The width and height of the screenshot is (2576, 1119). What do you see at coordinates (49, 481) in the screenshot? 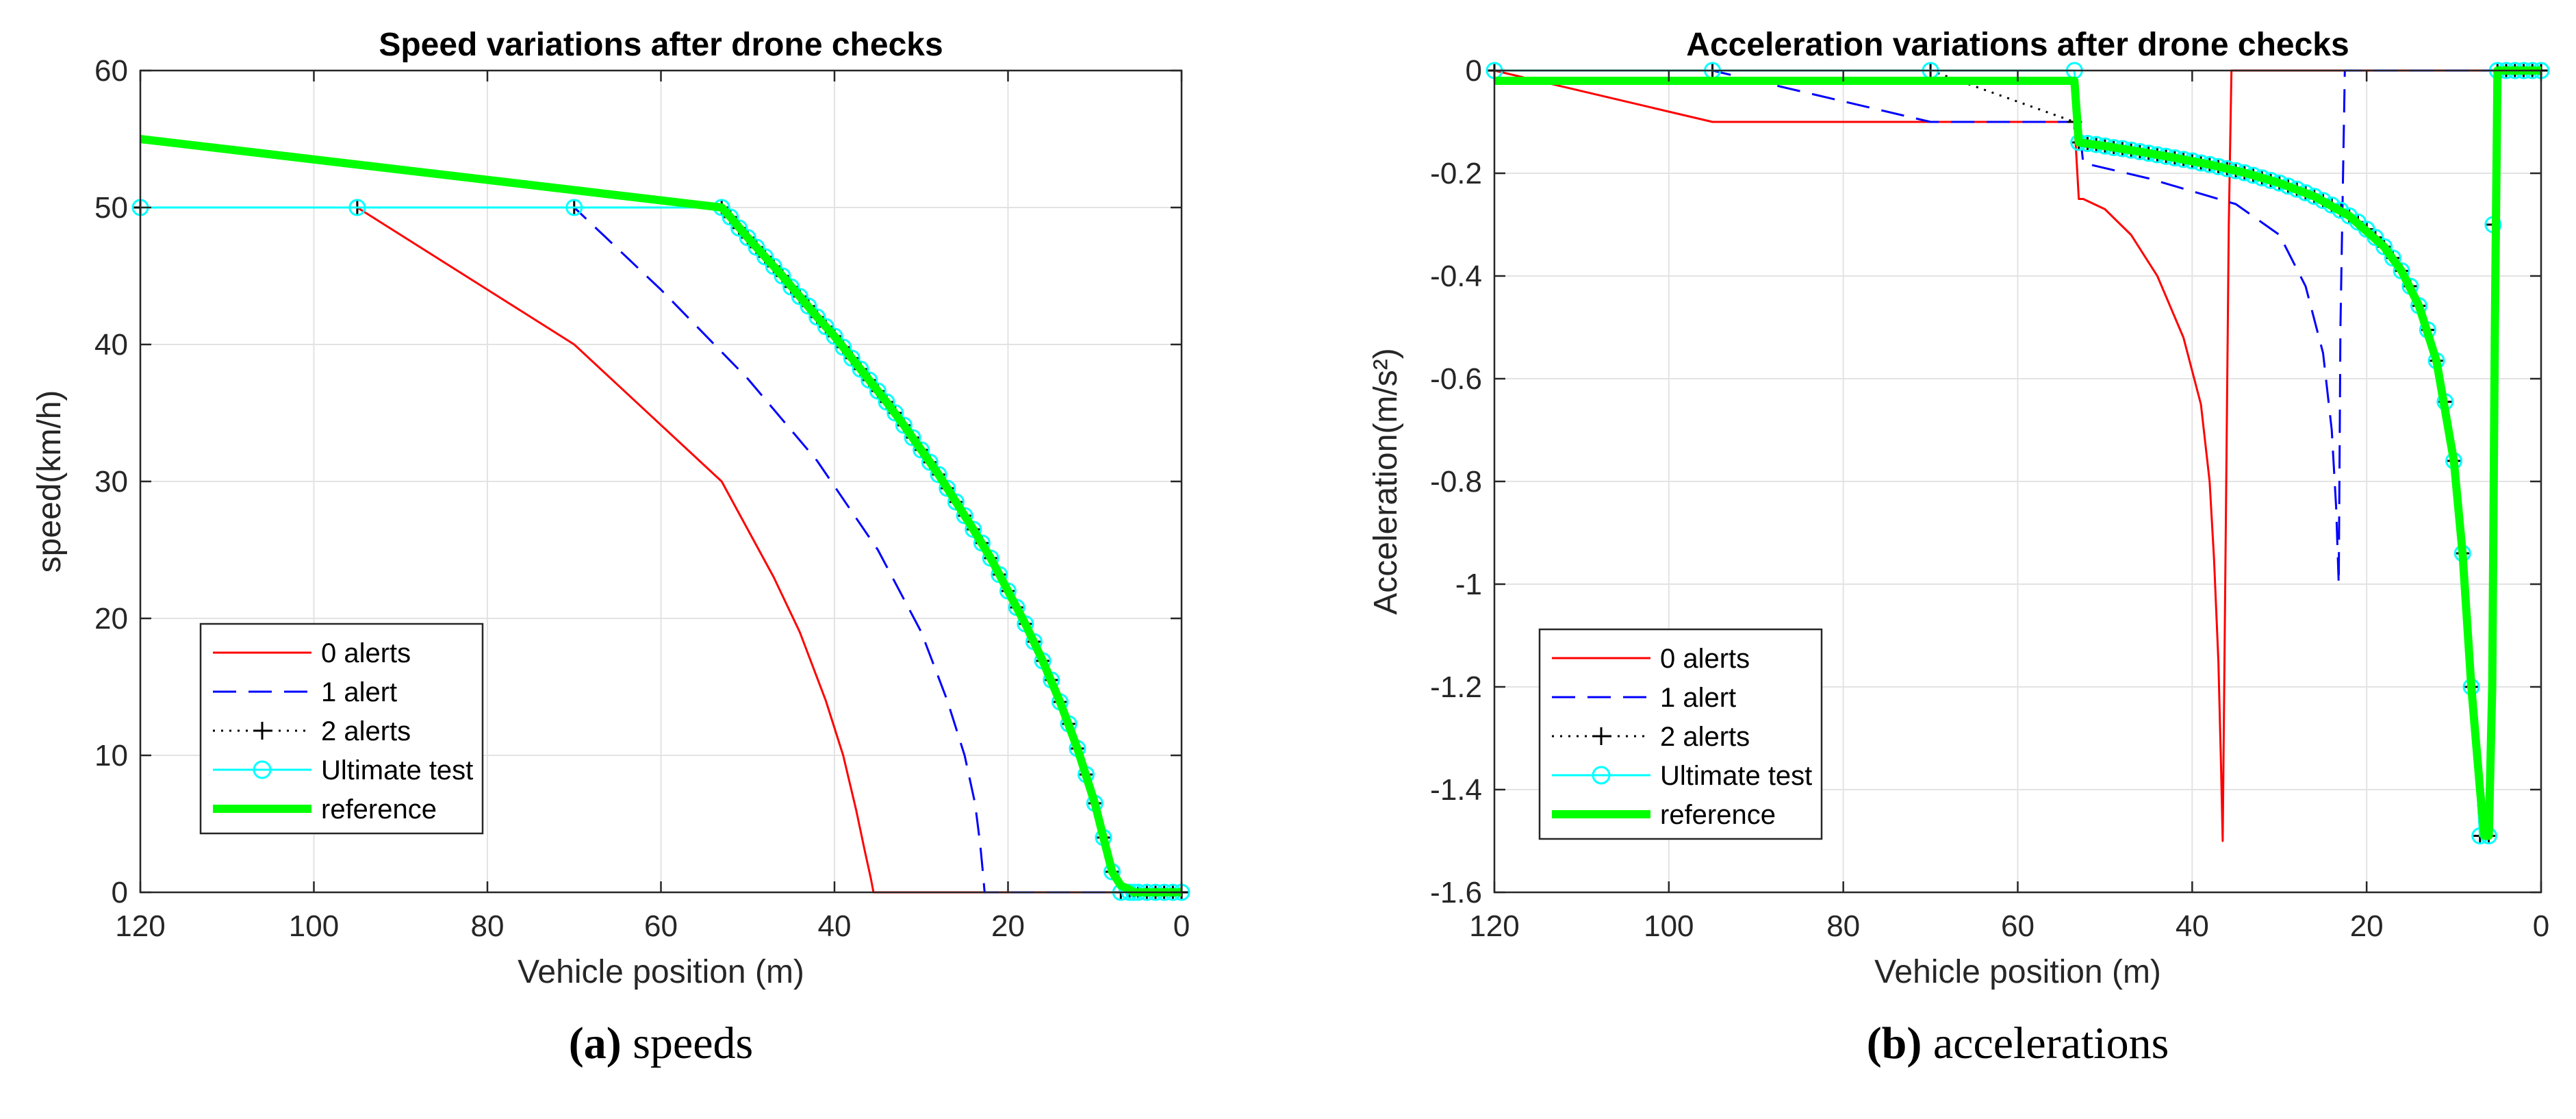
I see `y-axis-label: speed(km/h)` at bounding box center [49, 481].